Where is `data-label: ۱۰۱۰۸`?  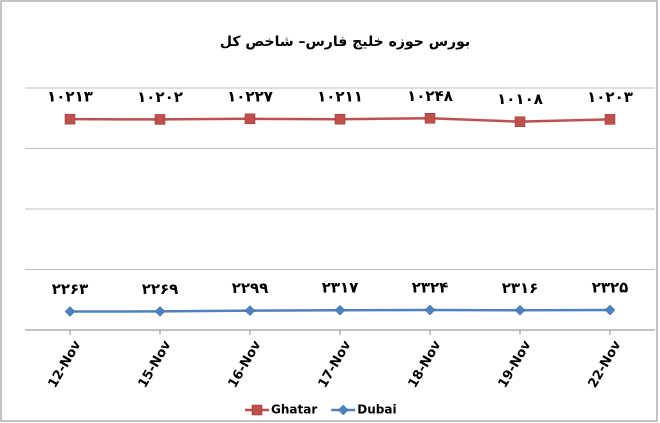
data-label: ۱۰۱۰۸ is located at coordinates (520, 99).